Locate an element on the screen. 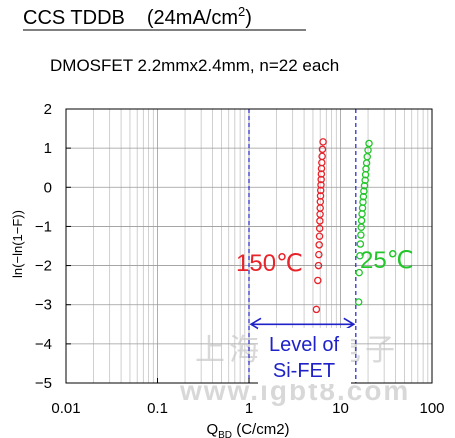  x-tick-label: 0.1 is located at coordinates (157, 408).